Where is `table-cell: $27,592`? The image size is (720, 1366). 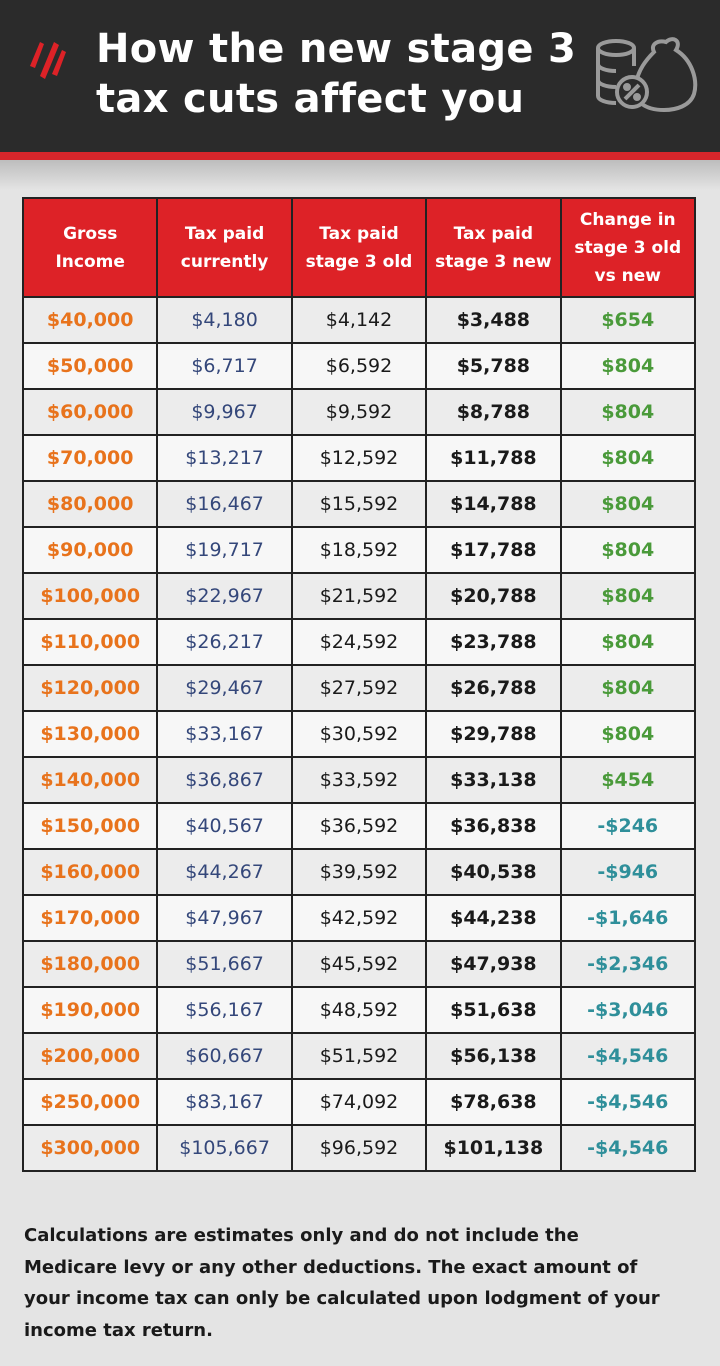
table-cell: $27,592 is located at coordinates (359, 688).